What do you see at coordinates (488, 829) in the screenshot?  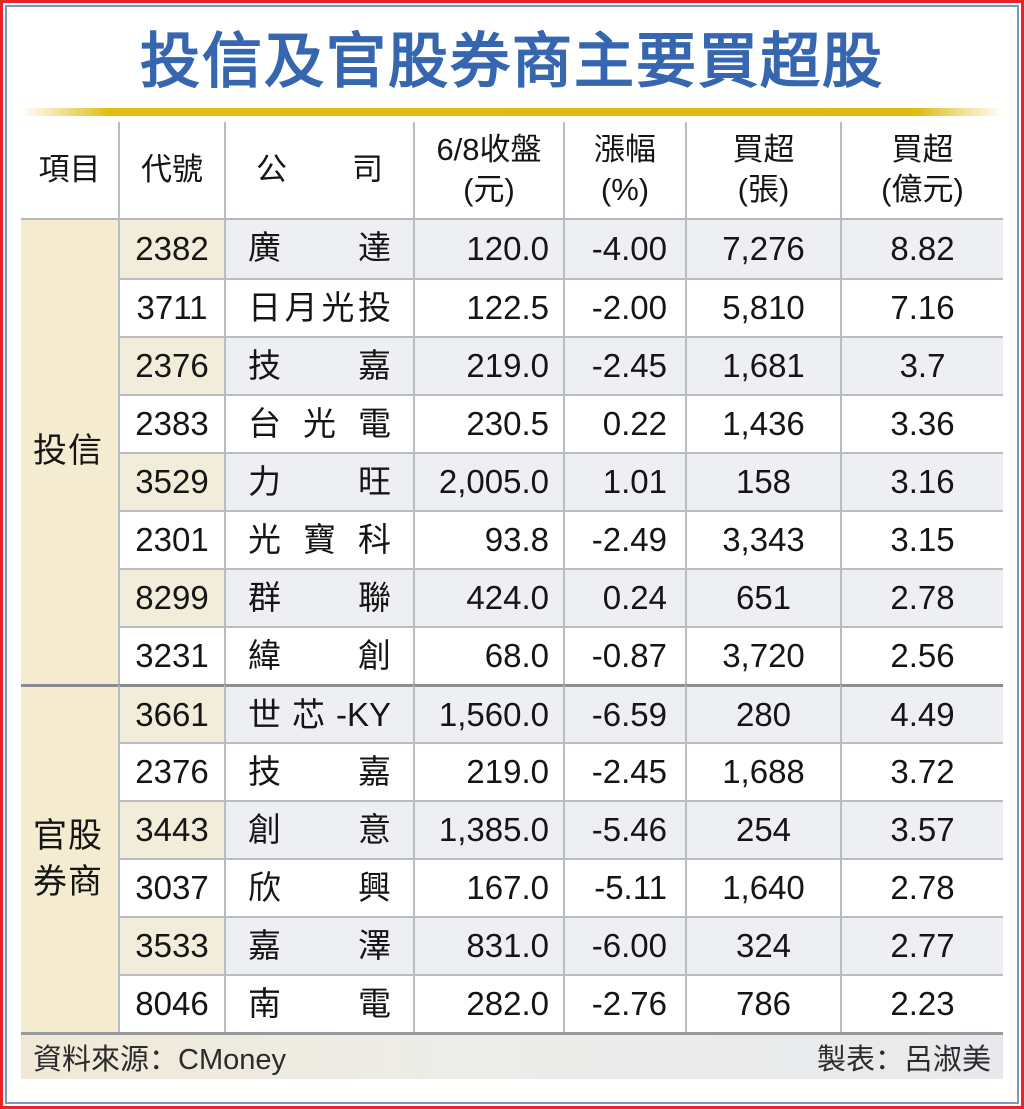 I see `cell-close: 1,385.0` at bounding box center [488, 829].